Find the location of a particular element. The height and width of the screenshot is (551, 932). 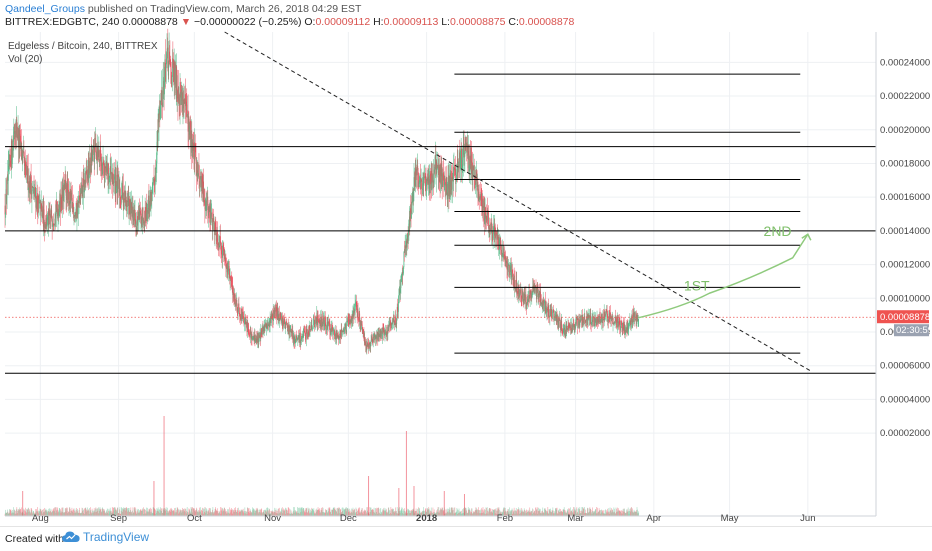

annotation-label: 1ST is located at coordinates (697, 286).